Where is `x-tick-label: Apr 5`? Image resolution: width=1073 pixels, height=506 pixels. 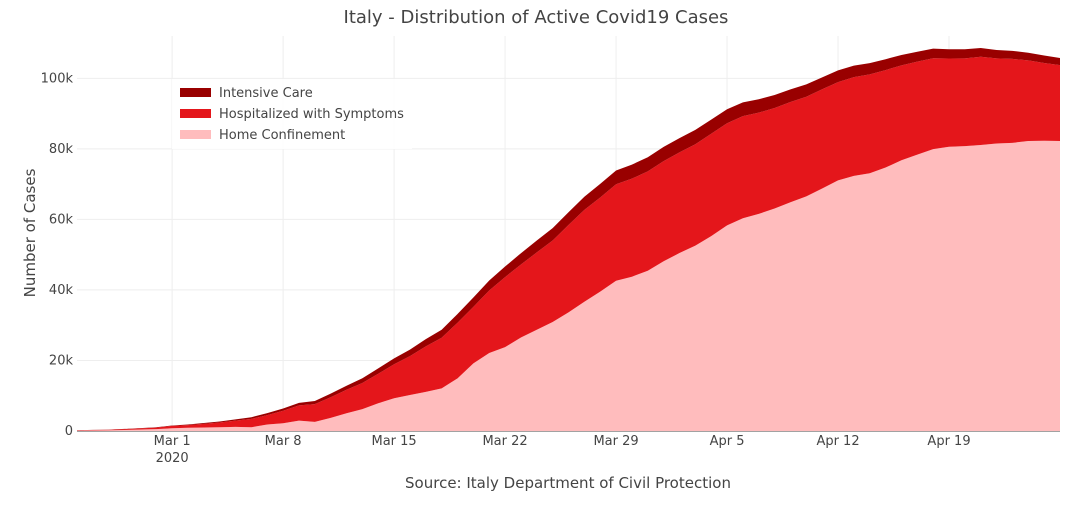
x-tick-label: Apr 5 is located at coordinates (727, 441).